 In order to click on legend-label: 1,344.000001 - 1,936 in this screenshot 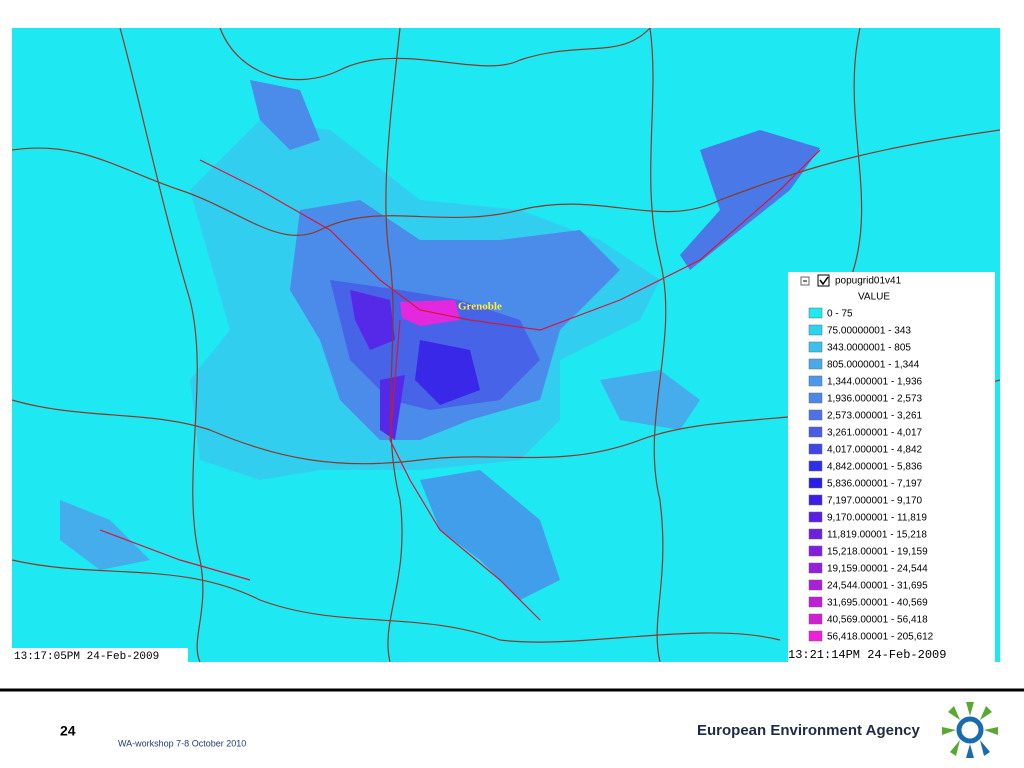, I will do `click(875, 382)`.